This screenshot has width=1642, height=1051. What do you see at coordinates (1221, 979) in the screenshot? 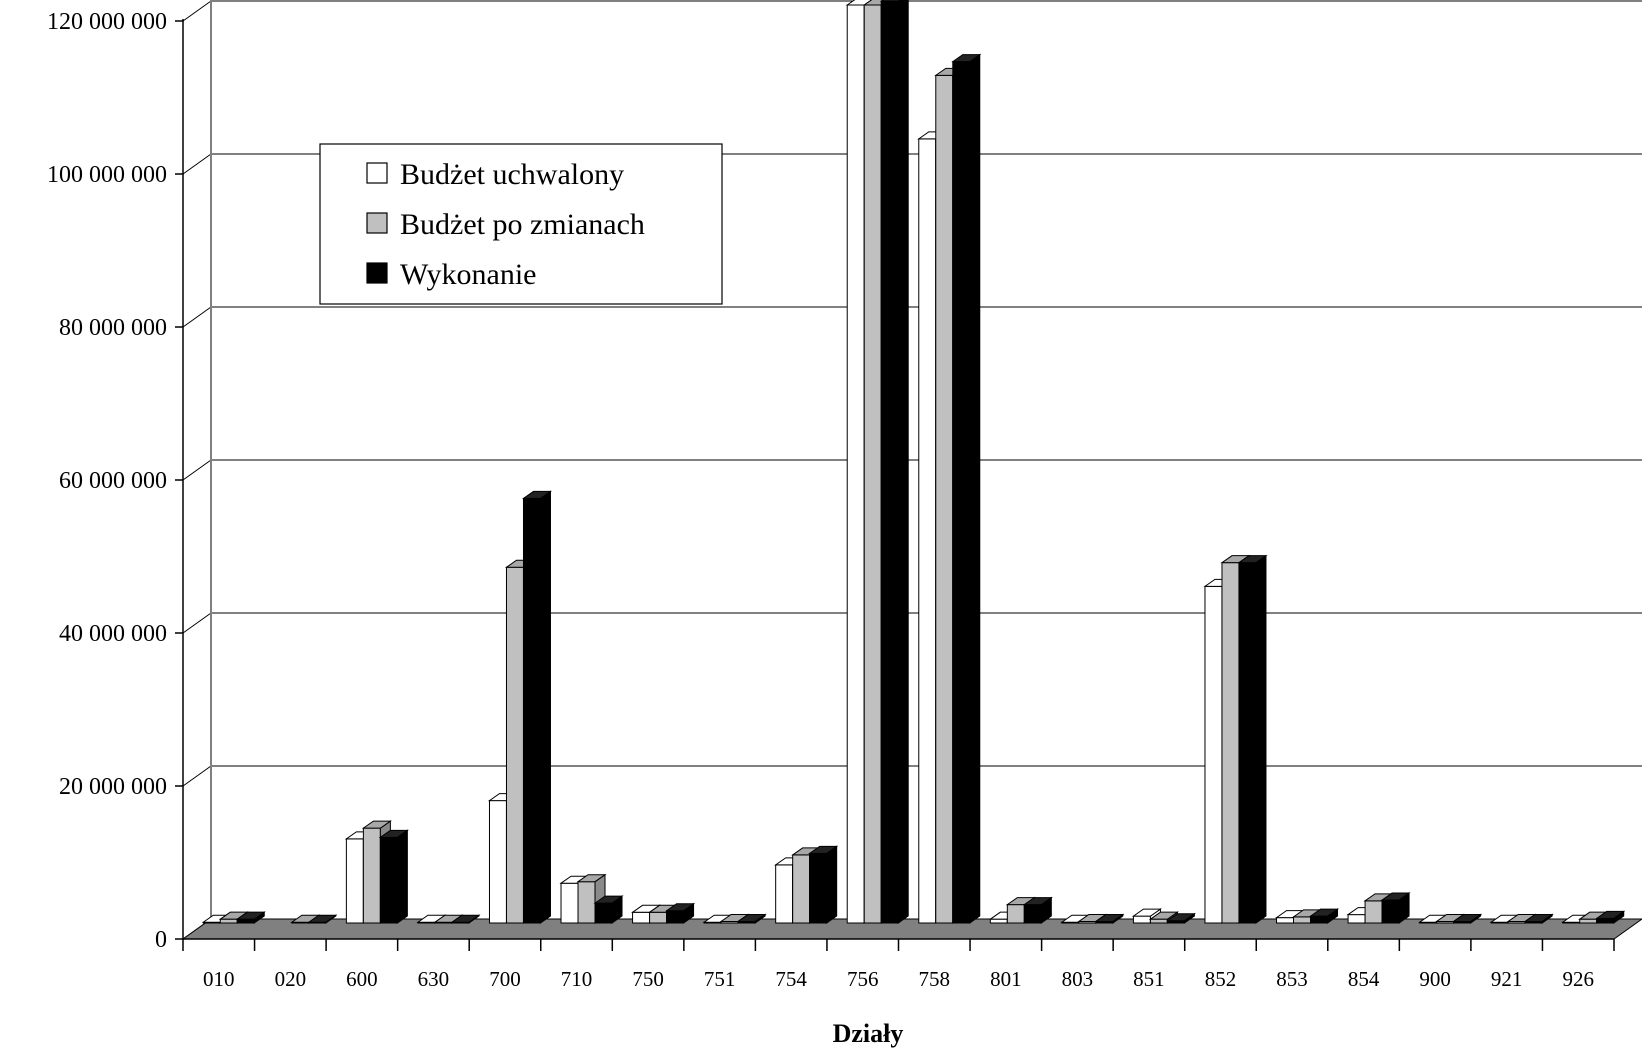
I see `x-tick-label: 852` at bounding box center [1221, 979].